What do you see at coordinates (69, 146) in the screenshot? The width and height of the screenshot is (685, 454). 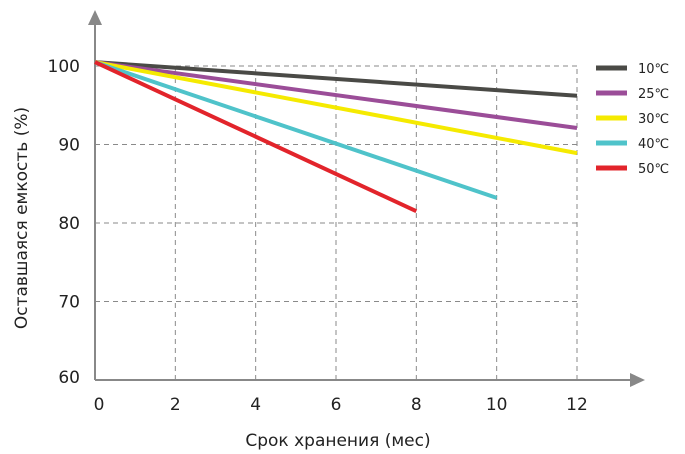 I see `y-tick-label: 90` at bounding box center [69, 146].